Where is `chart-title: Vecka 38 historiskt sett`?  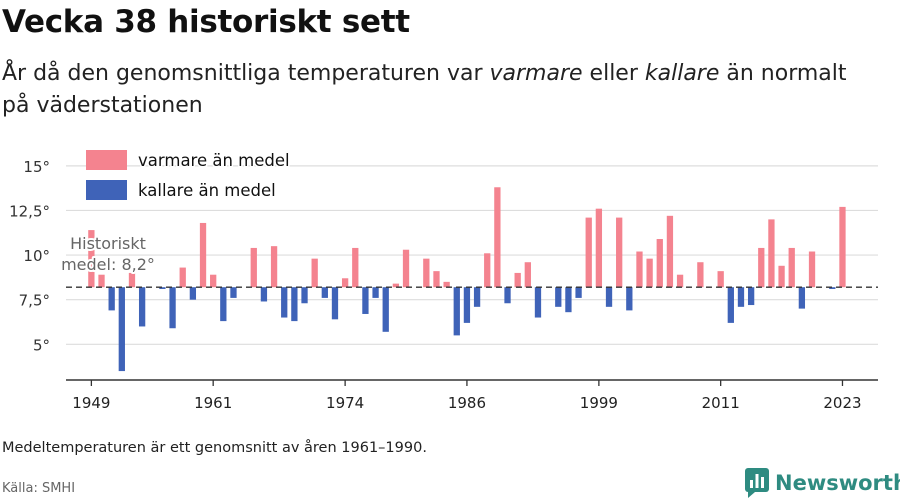 chart-title: Vecka 38 historiskt sett is located at coordinates (206, 22).